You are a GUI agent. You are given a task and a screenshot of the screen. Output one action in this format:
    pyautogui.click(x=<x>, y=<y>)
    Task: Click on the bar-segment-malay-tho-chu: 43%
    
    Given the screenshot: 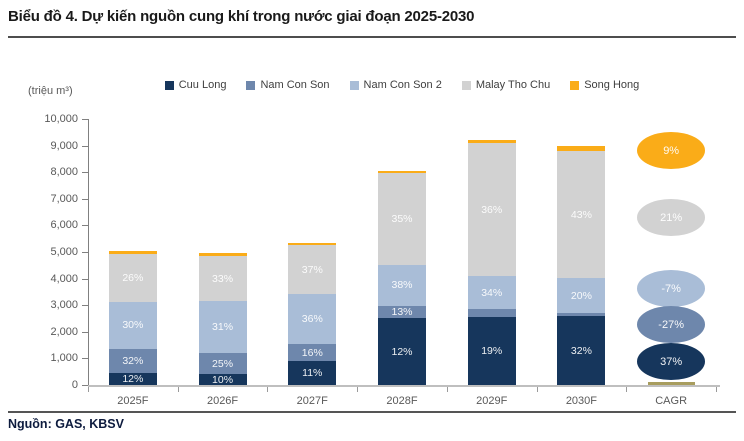 What is the action you would take?
    pyautogui.click(x=581, y=214)
    